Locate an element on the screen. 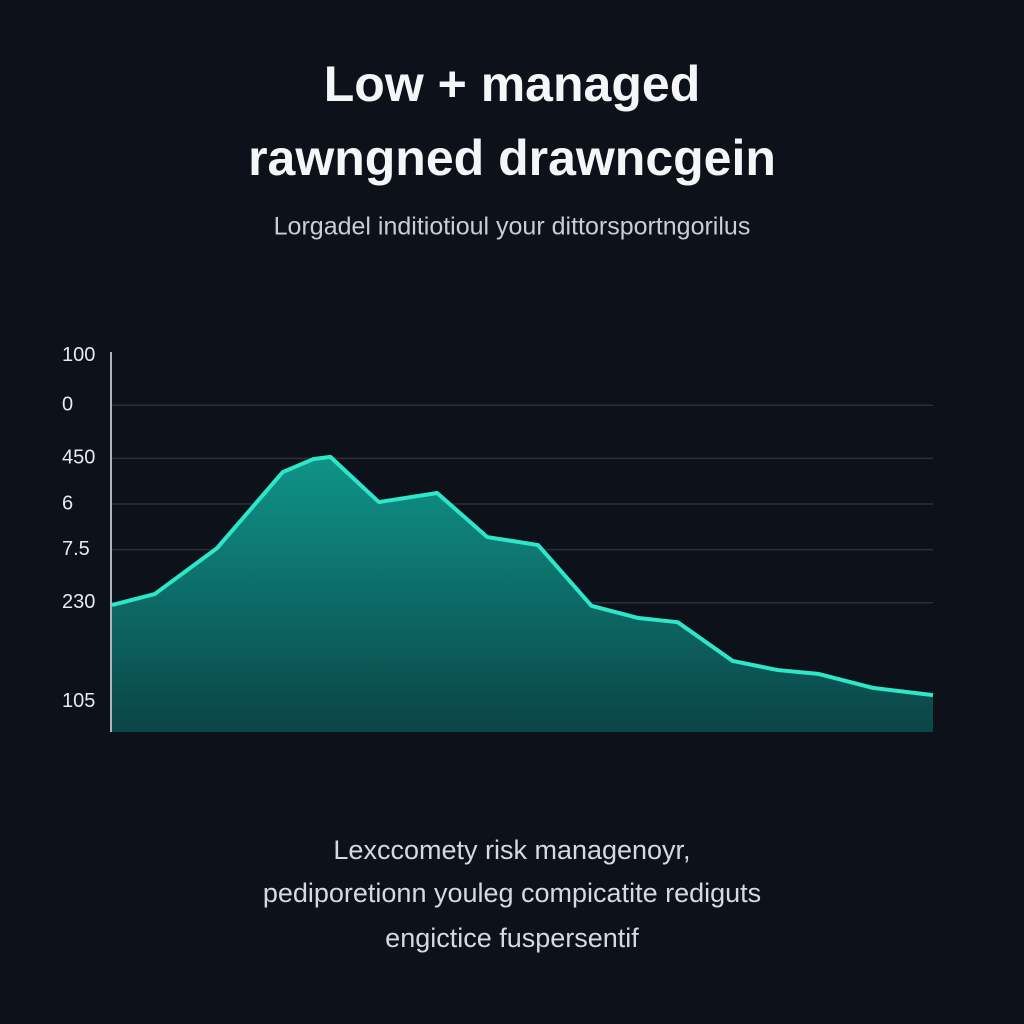 This screenshot has height=1024, width=1024. y-tick-label: 0 is located at coordinates (67, 404).